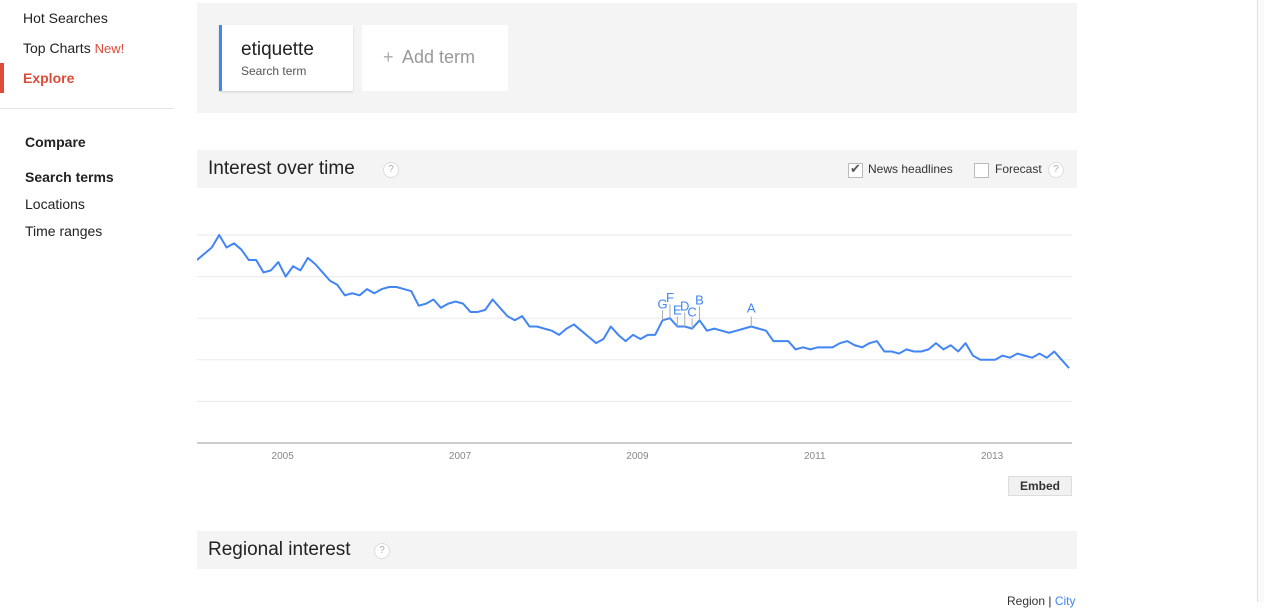  I want to click on regional-header: Regional interest ?, so click(637, 550).